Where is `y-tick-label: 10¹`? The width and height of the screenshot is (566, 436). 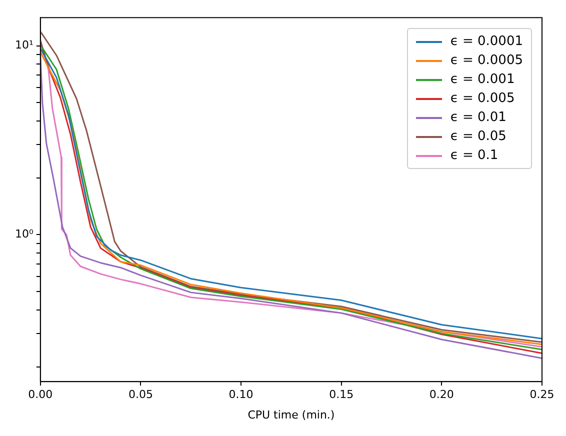 y-tick-label: 10¹ is located at coordinates (24, 45).